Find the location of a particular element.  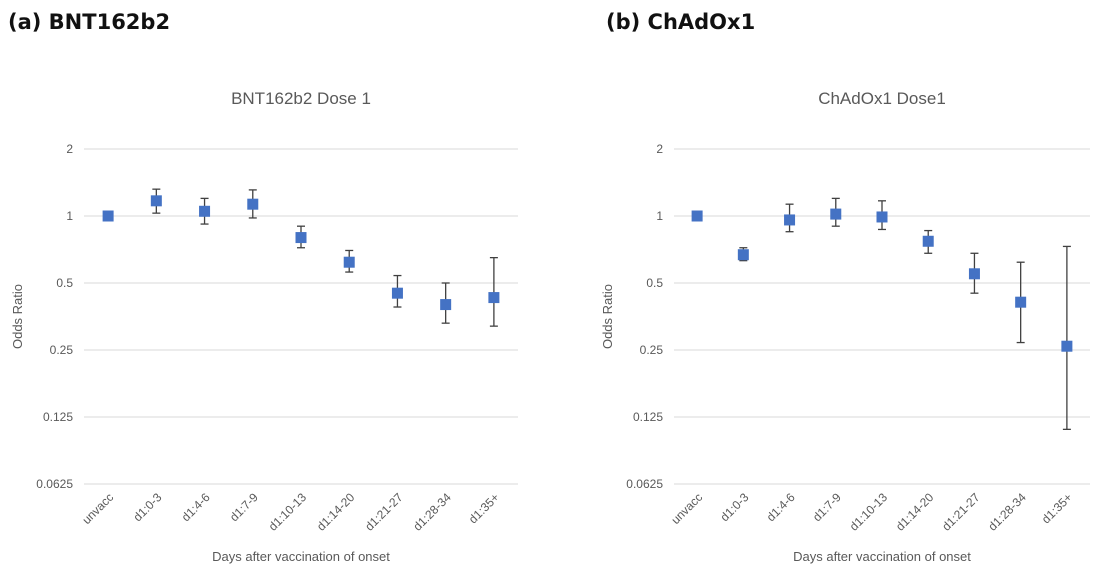

chart-title: BNT162b2 Dose 1 is located at coordinates (301, 98).